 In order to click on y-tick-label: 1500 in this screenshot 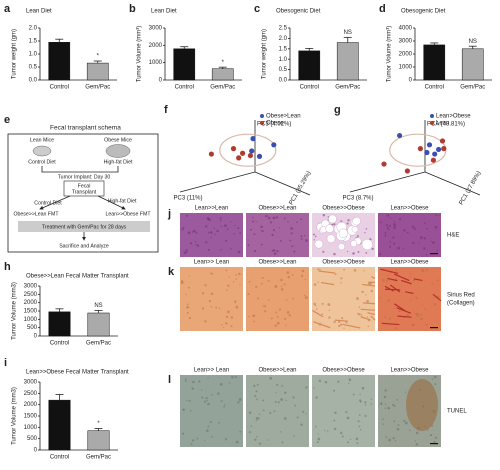, I will do `click(31, 312)`.